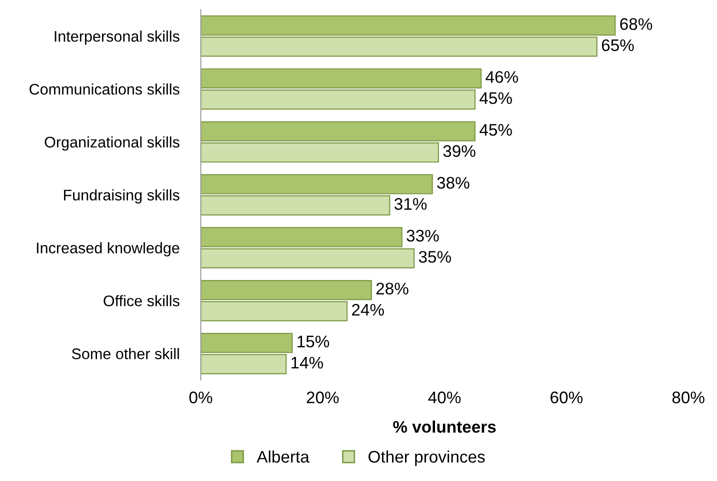 This screenshot has height=481, width=717. I want to click on y-tick-label: Interpersonal skills, so click(117, 37).